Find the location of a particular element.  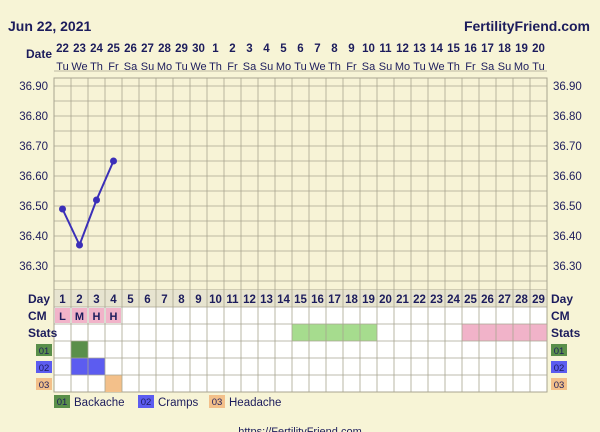

cycle-day-label: 18 is located at coordinates (351, 300).